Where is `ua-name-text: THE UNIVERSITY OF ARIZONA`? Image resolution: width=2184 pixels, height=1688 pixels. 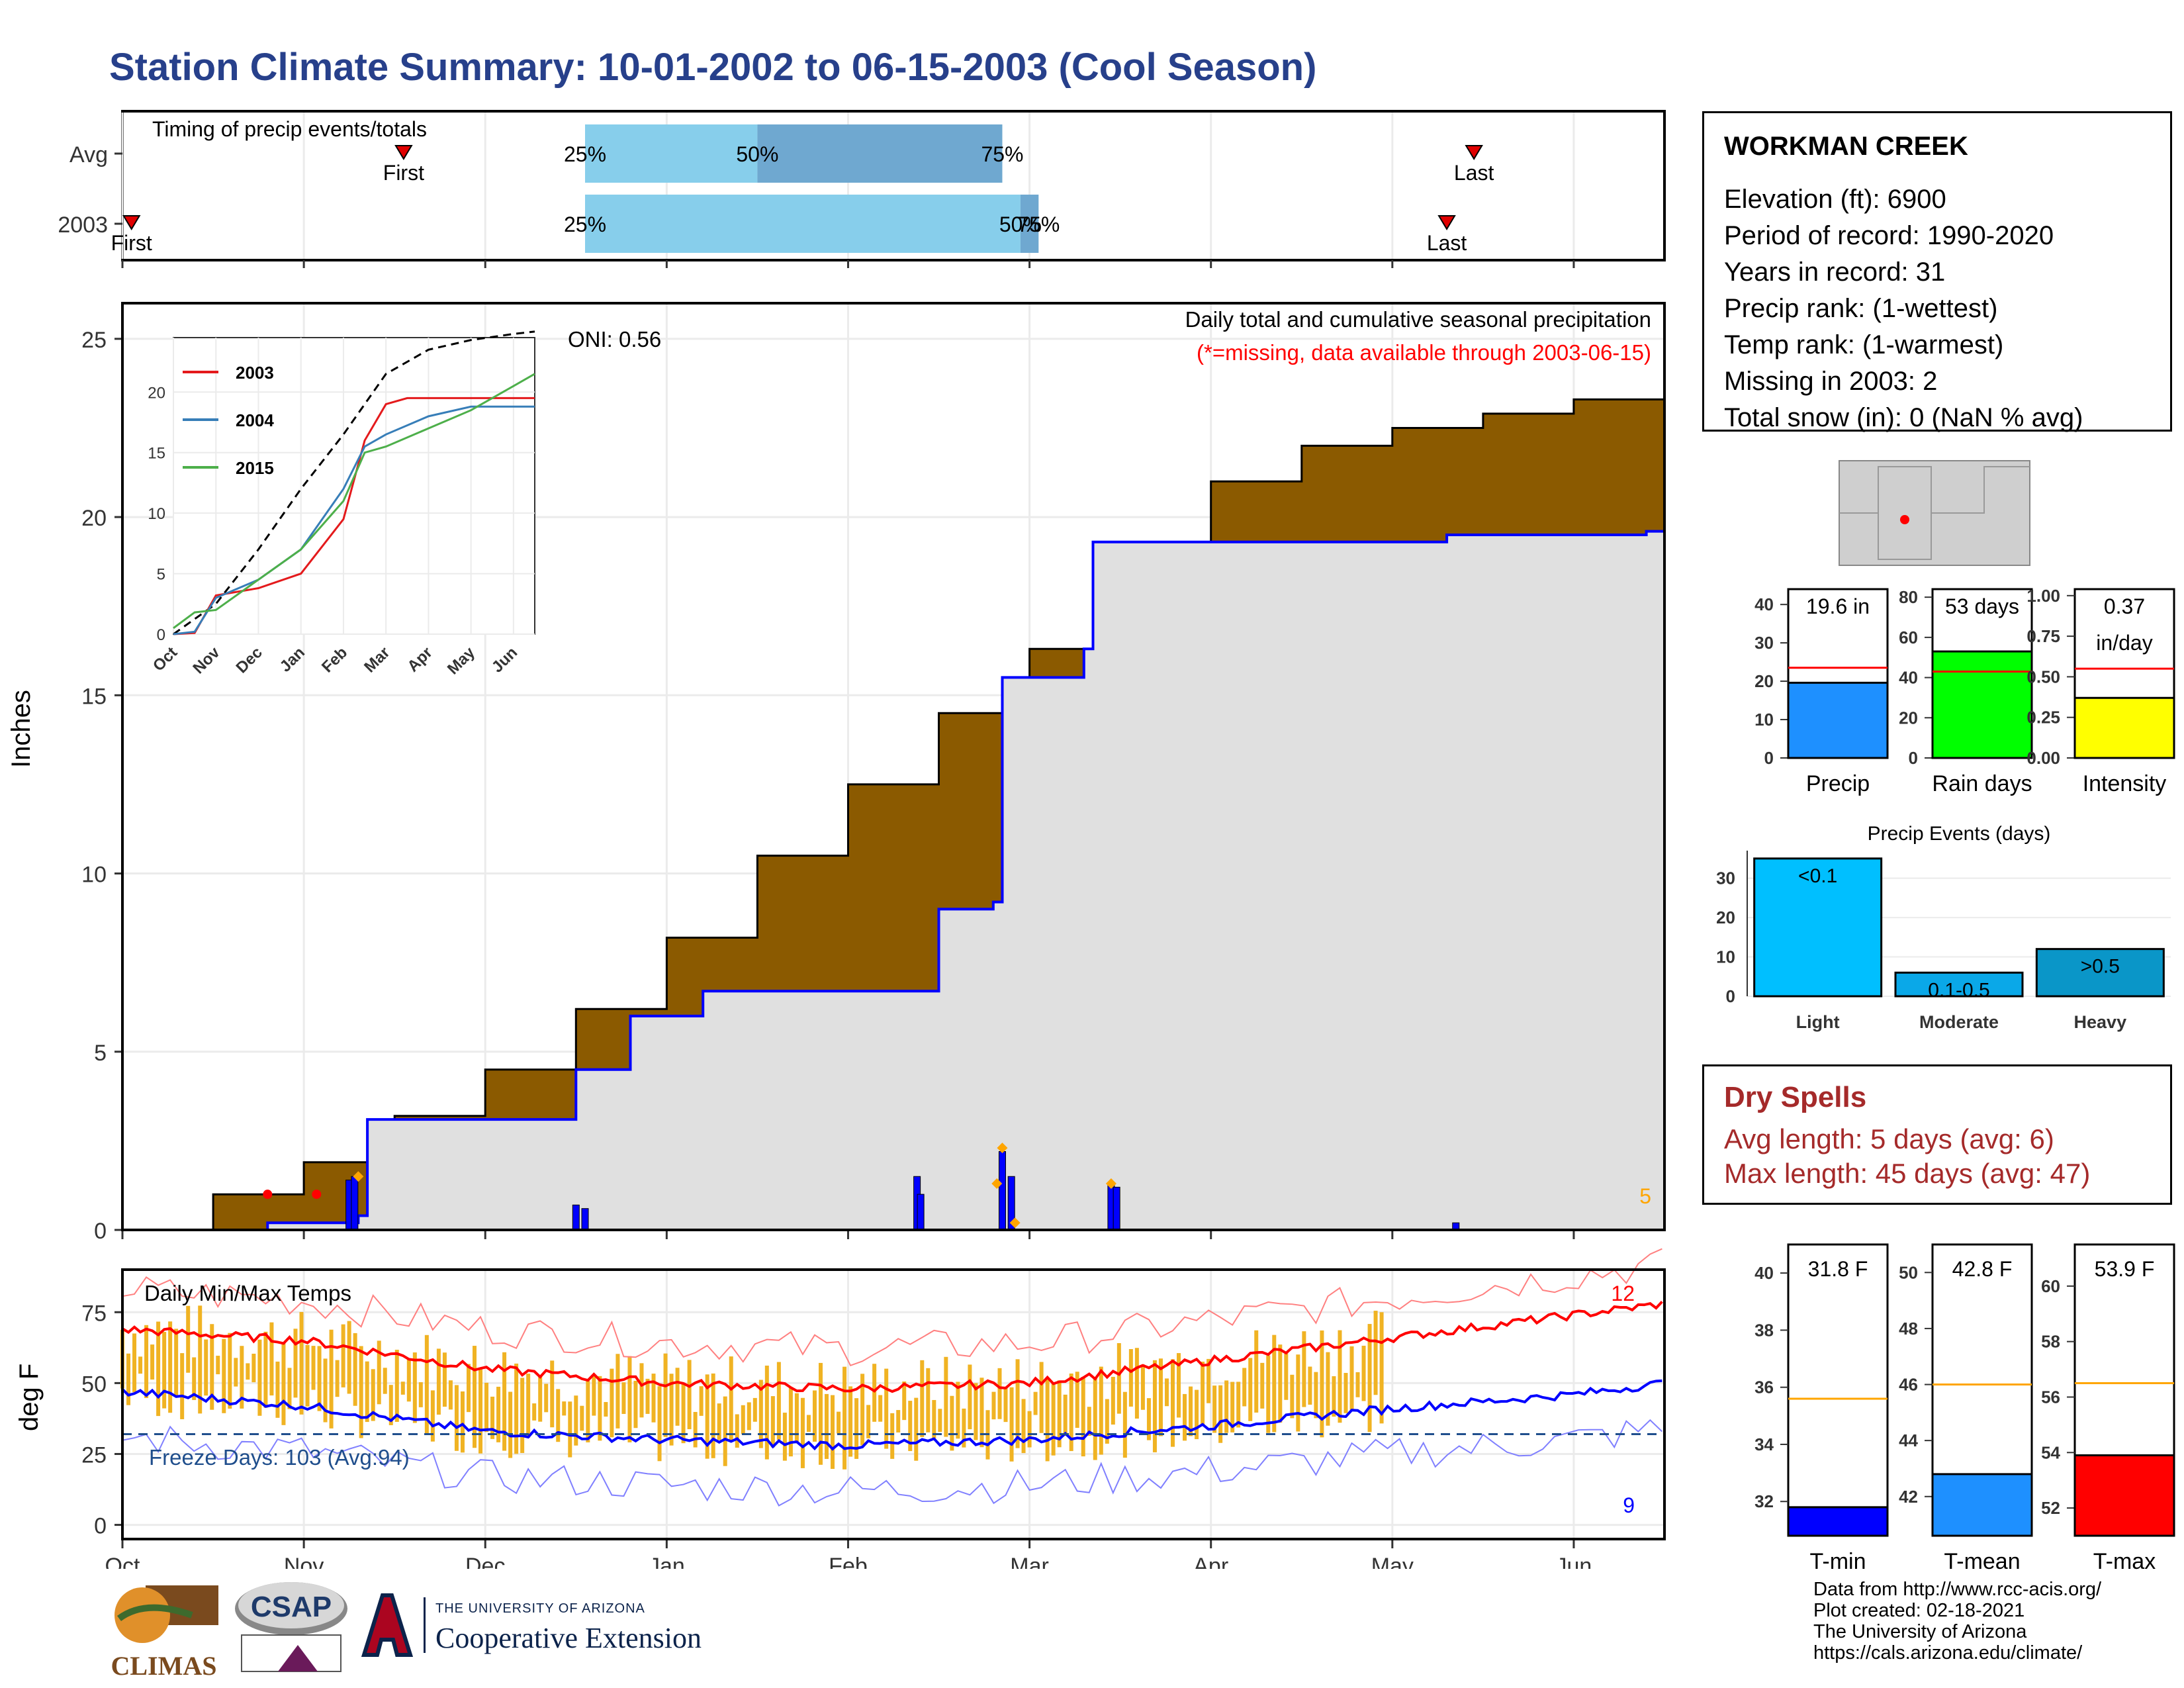 ua-name-text: THE UNIVERSITY OF ARIZONA is located at coordinates (540, 1608).